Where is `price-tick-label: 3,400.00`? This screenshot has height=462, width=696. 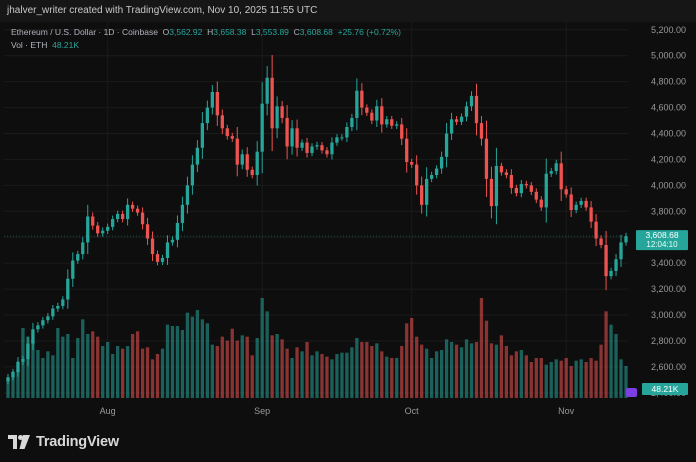 price-tick-label: 3,400.00 is located at coordinates (668, 263).